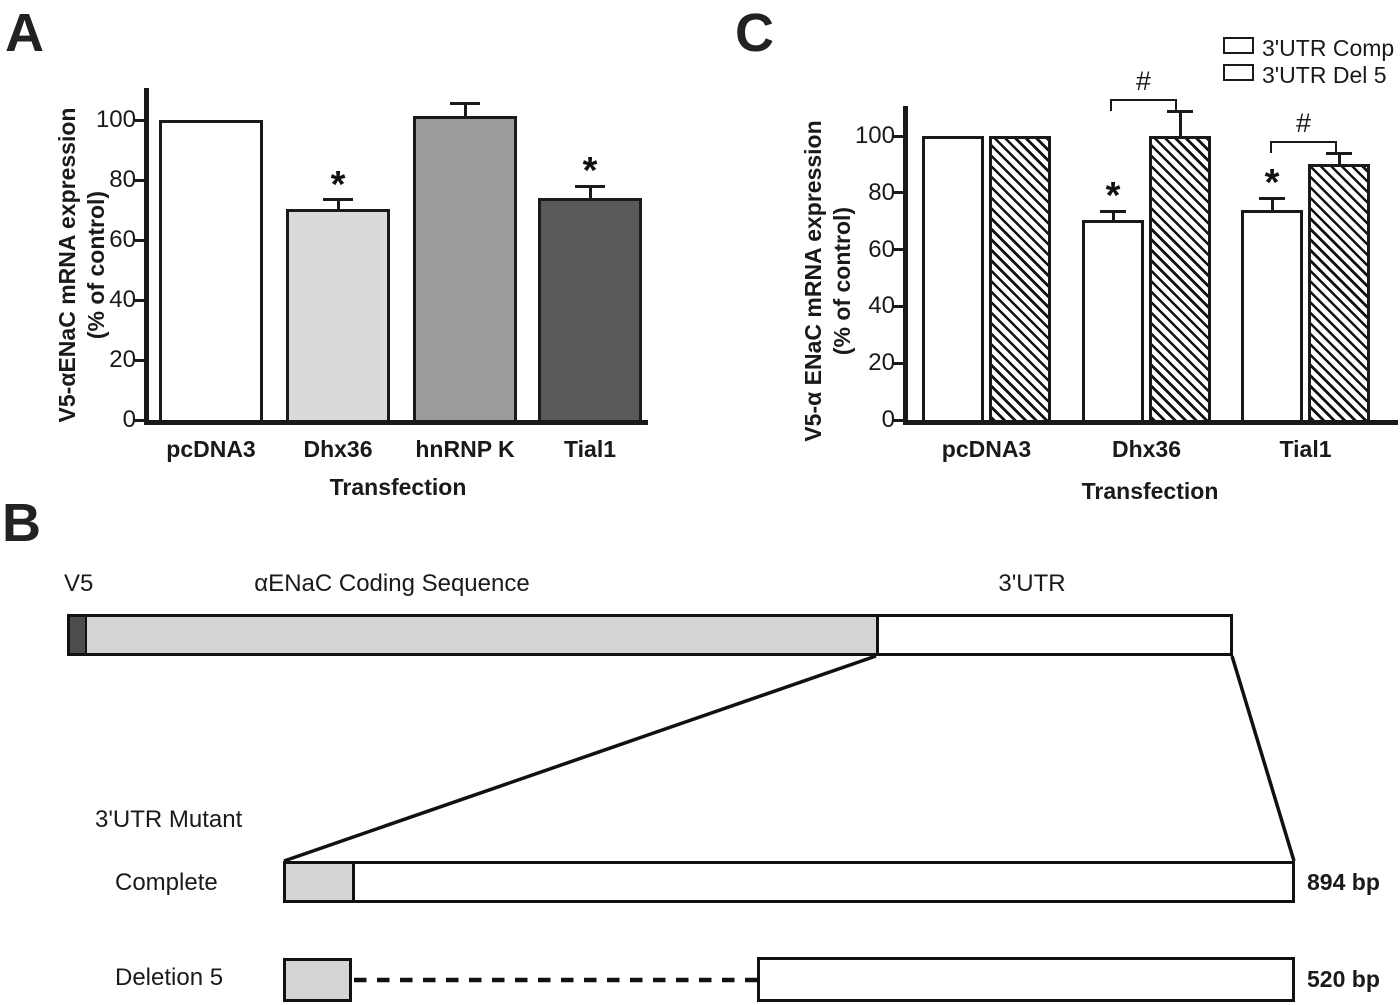 The width and height of the screenshot is (1400, 1005). I want to click on complete-size-label: 894 bp, so click(1343, 882).